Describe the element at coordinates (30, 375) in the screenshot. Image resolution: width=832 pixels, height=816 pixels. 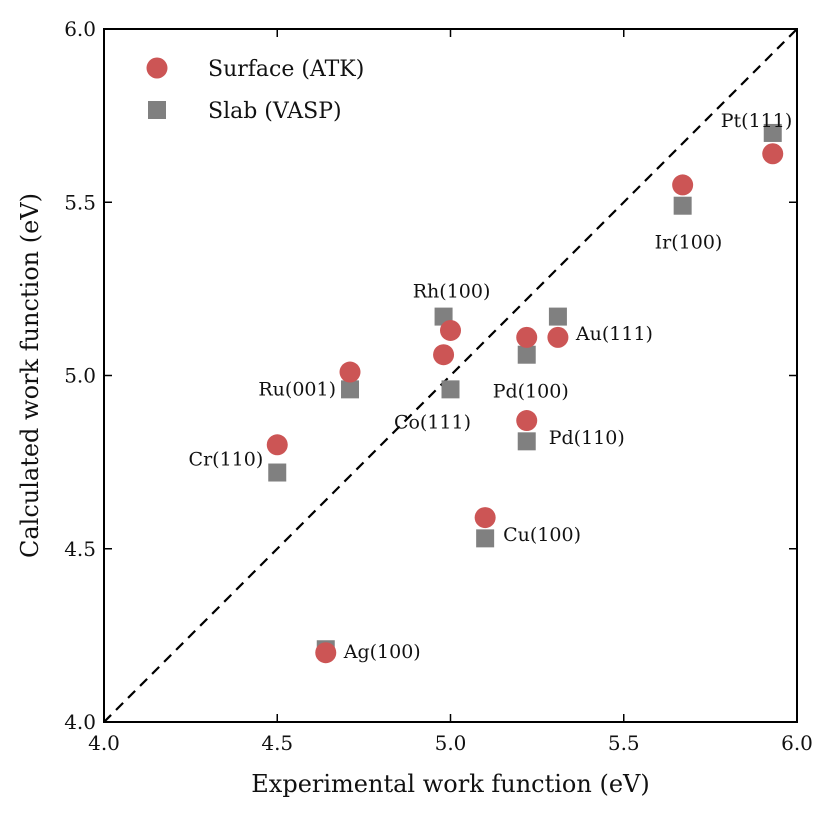
I see `y-axis-title: Calculated work function (eV)` at that location.